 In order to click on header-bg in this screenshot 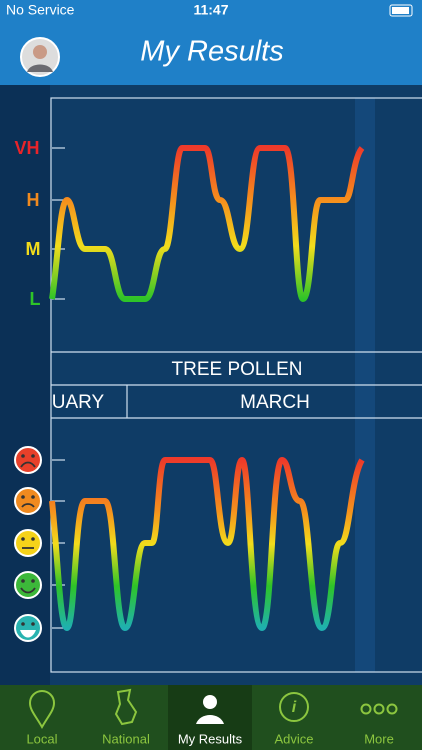, I will do `click(211, 42)`.